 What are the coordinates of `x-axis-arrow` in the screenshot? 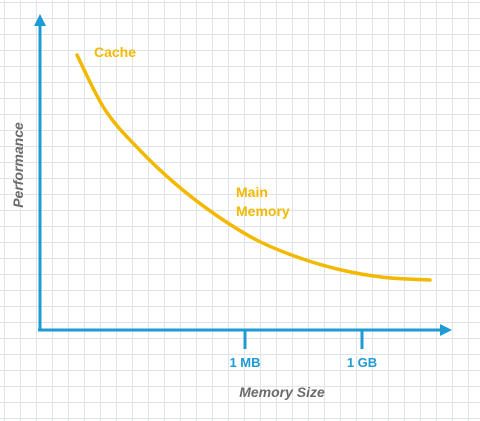 It's located at (446, 330).